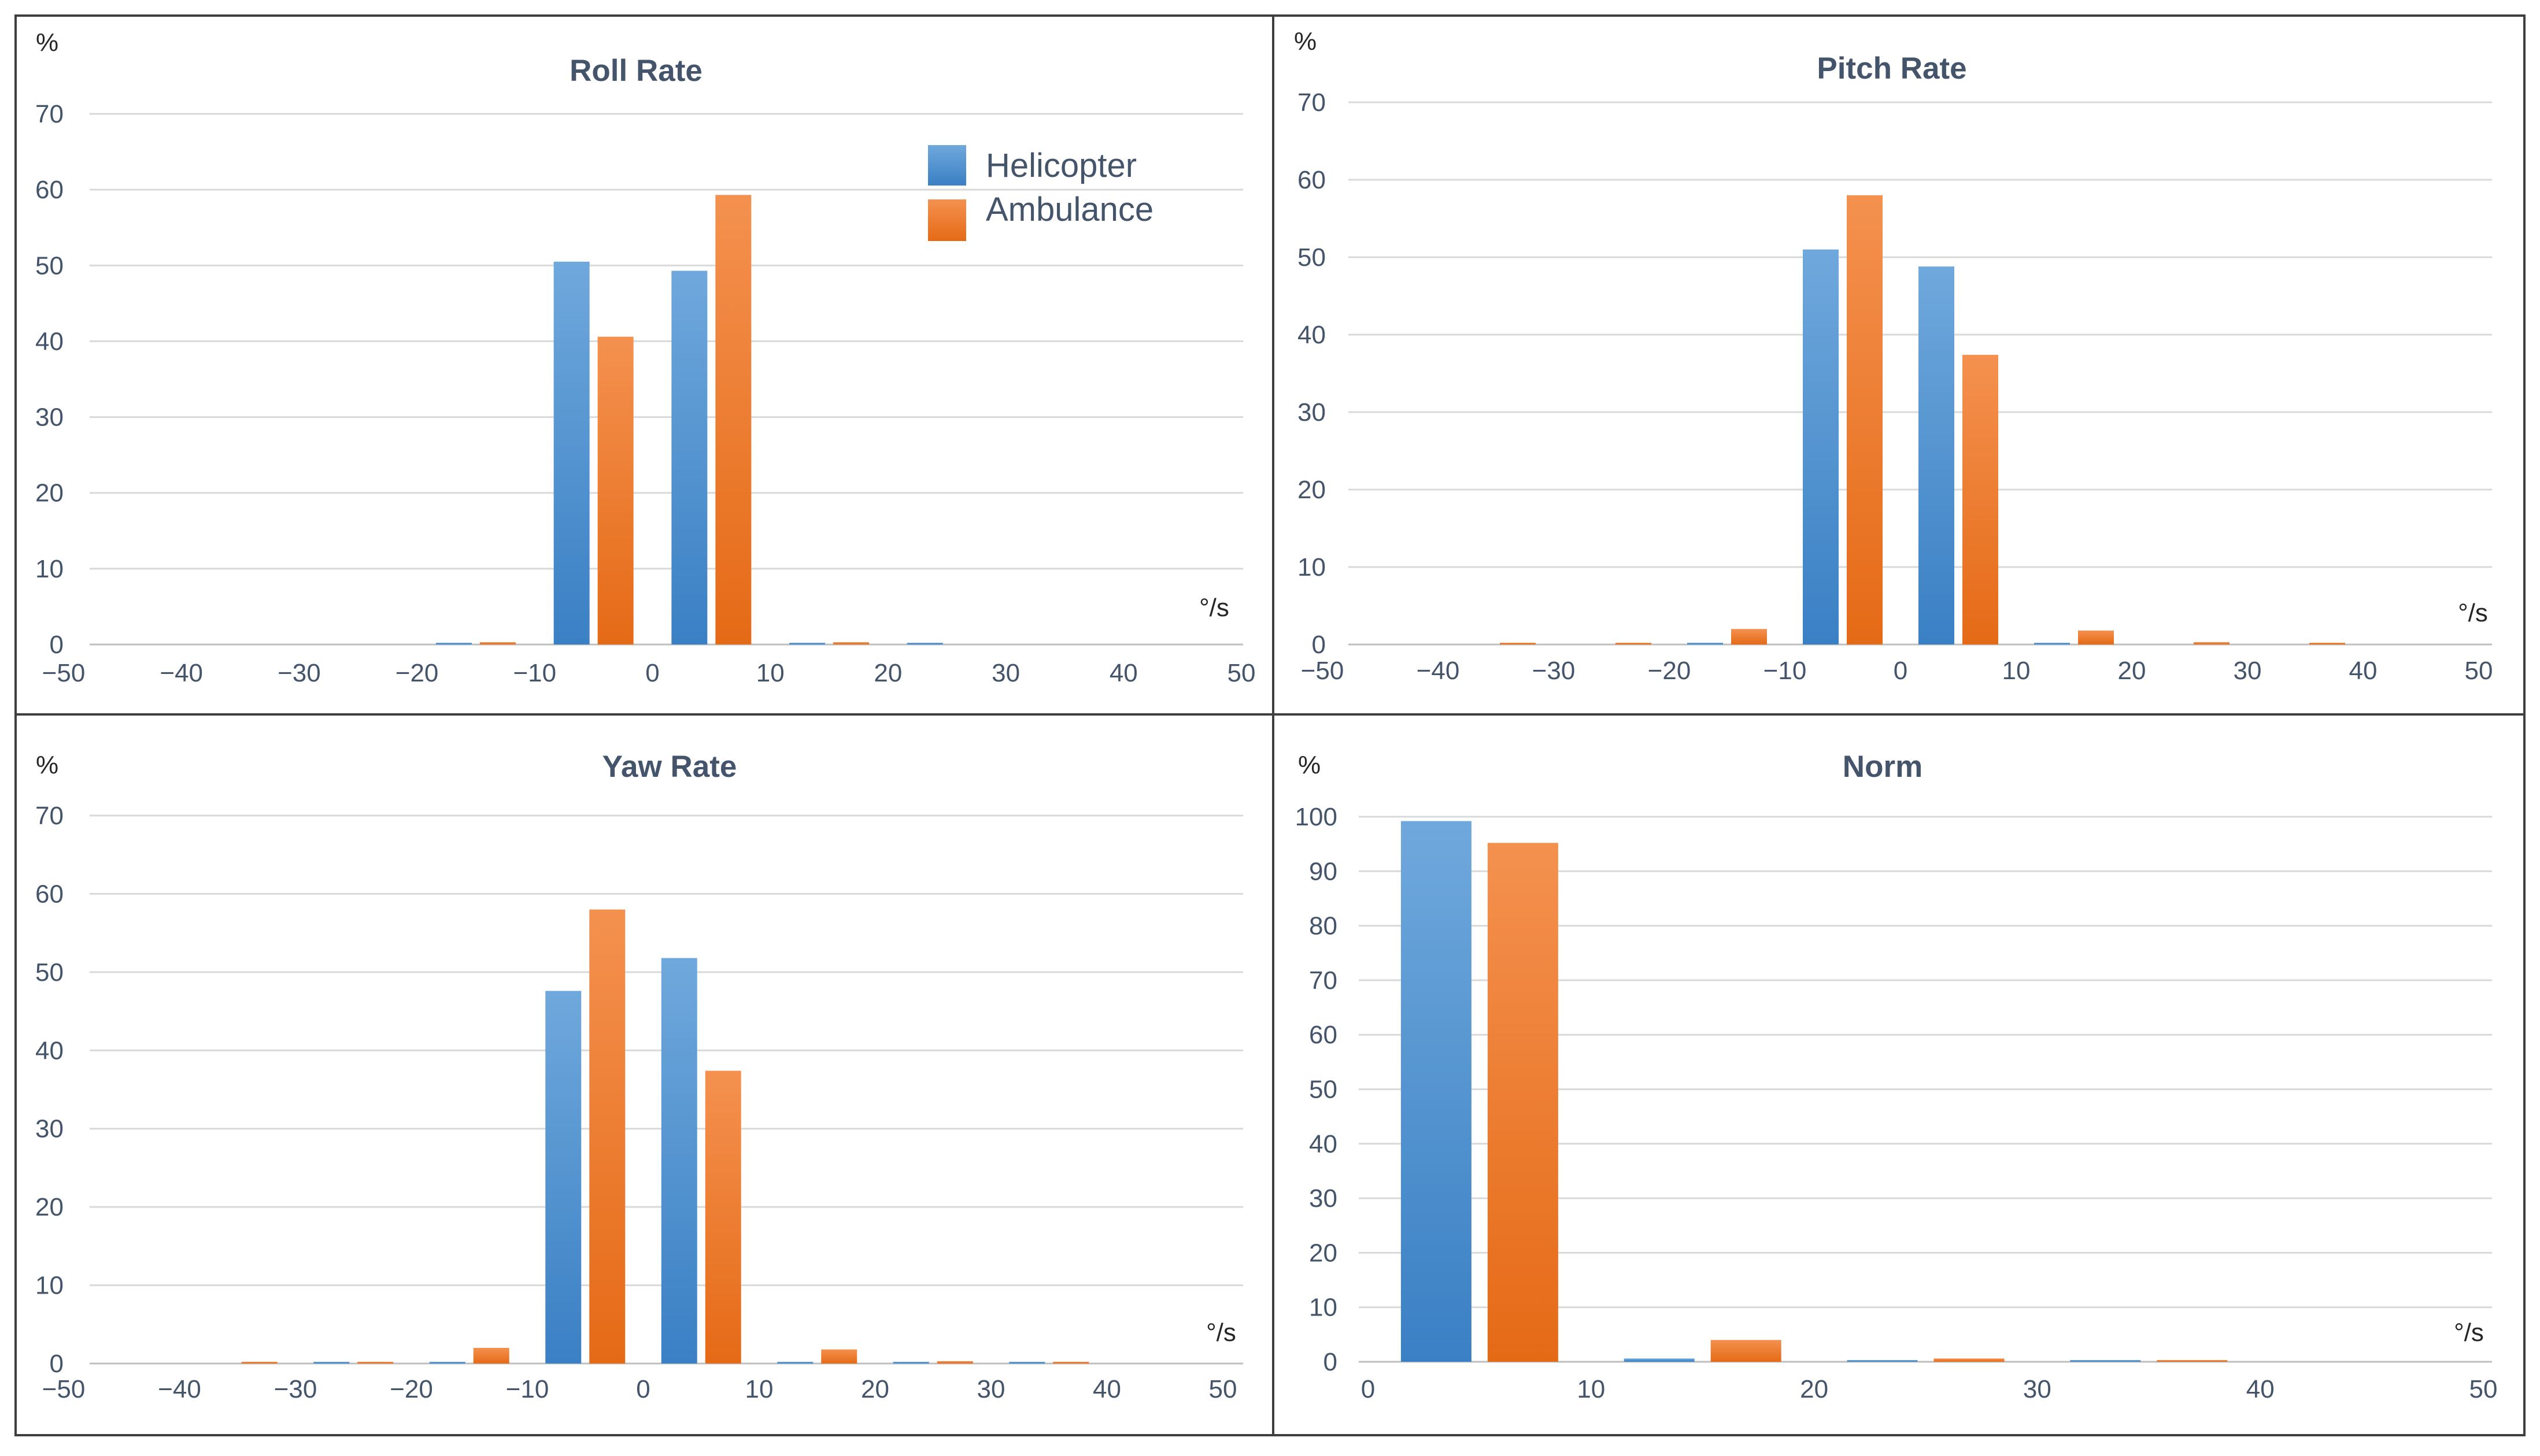  Describe the element at coordinates (417, 673) in the screenshot. I see `roll-x-tick-label: −20` at that location.